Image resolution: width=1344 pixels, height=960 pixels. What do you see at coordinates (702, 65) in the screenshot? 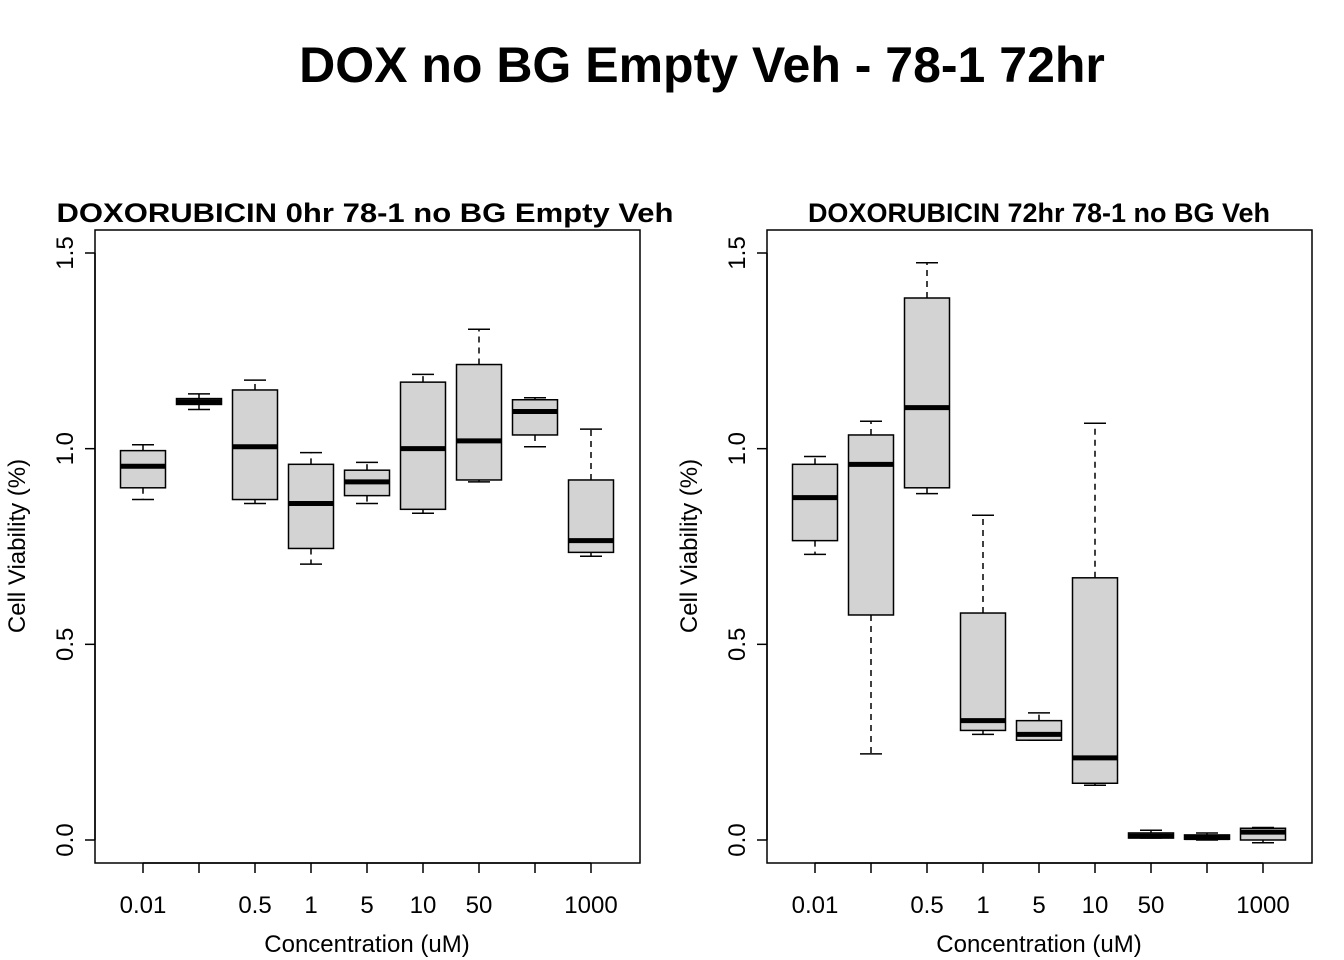
I see `main-title: DOX no BG Empty Veh - 78-1 72hr` at bounding box center [702, 65].